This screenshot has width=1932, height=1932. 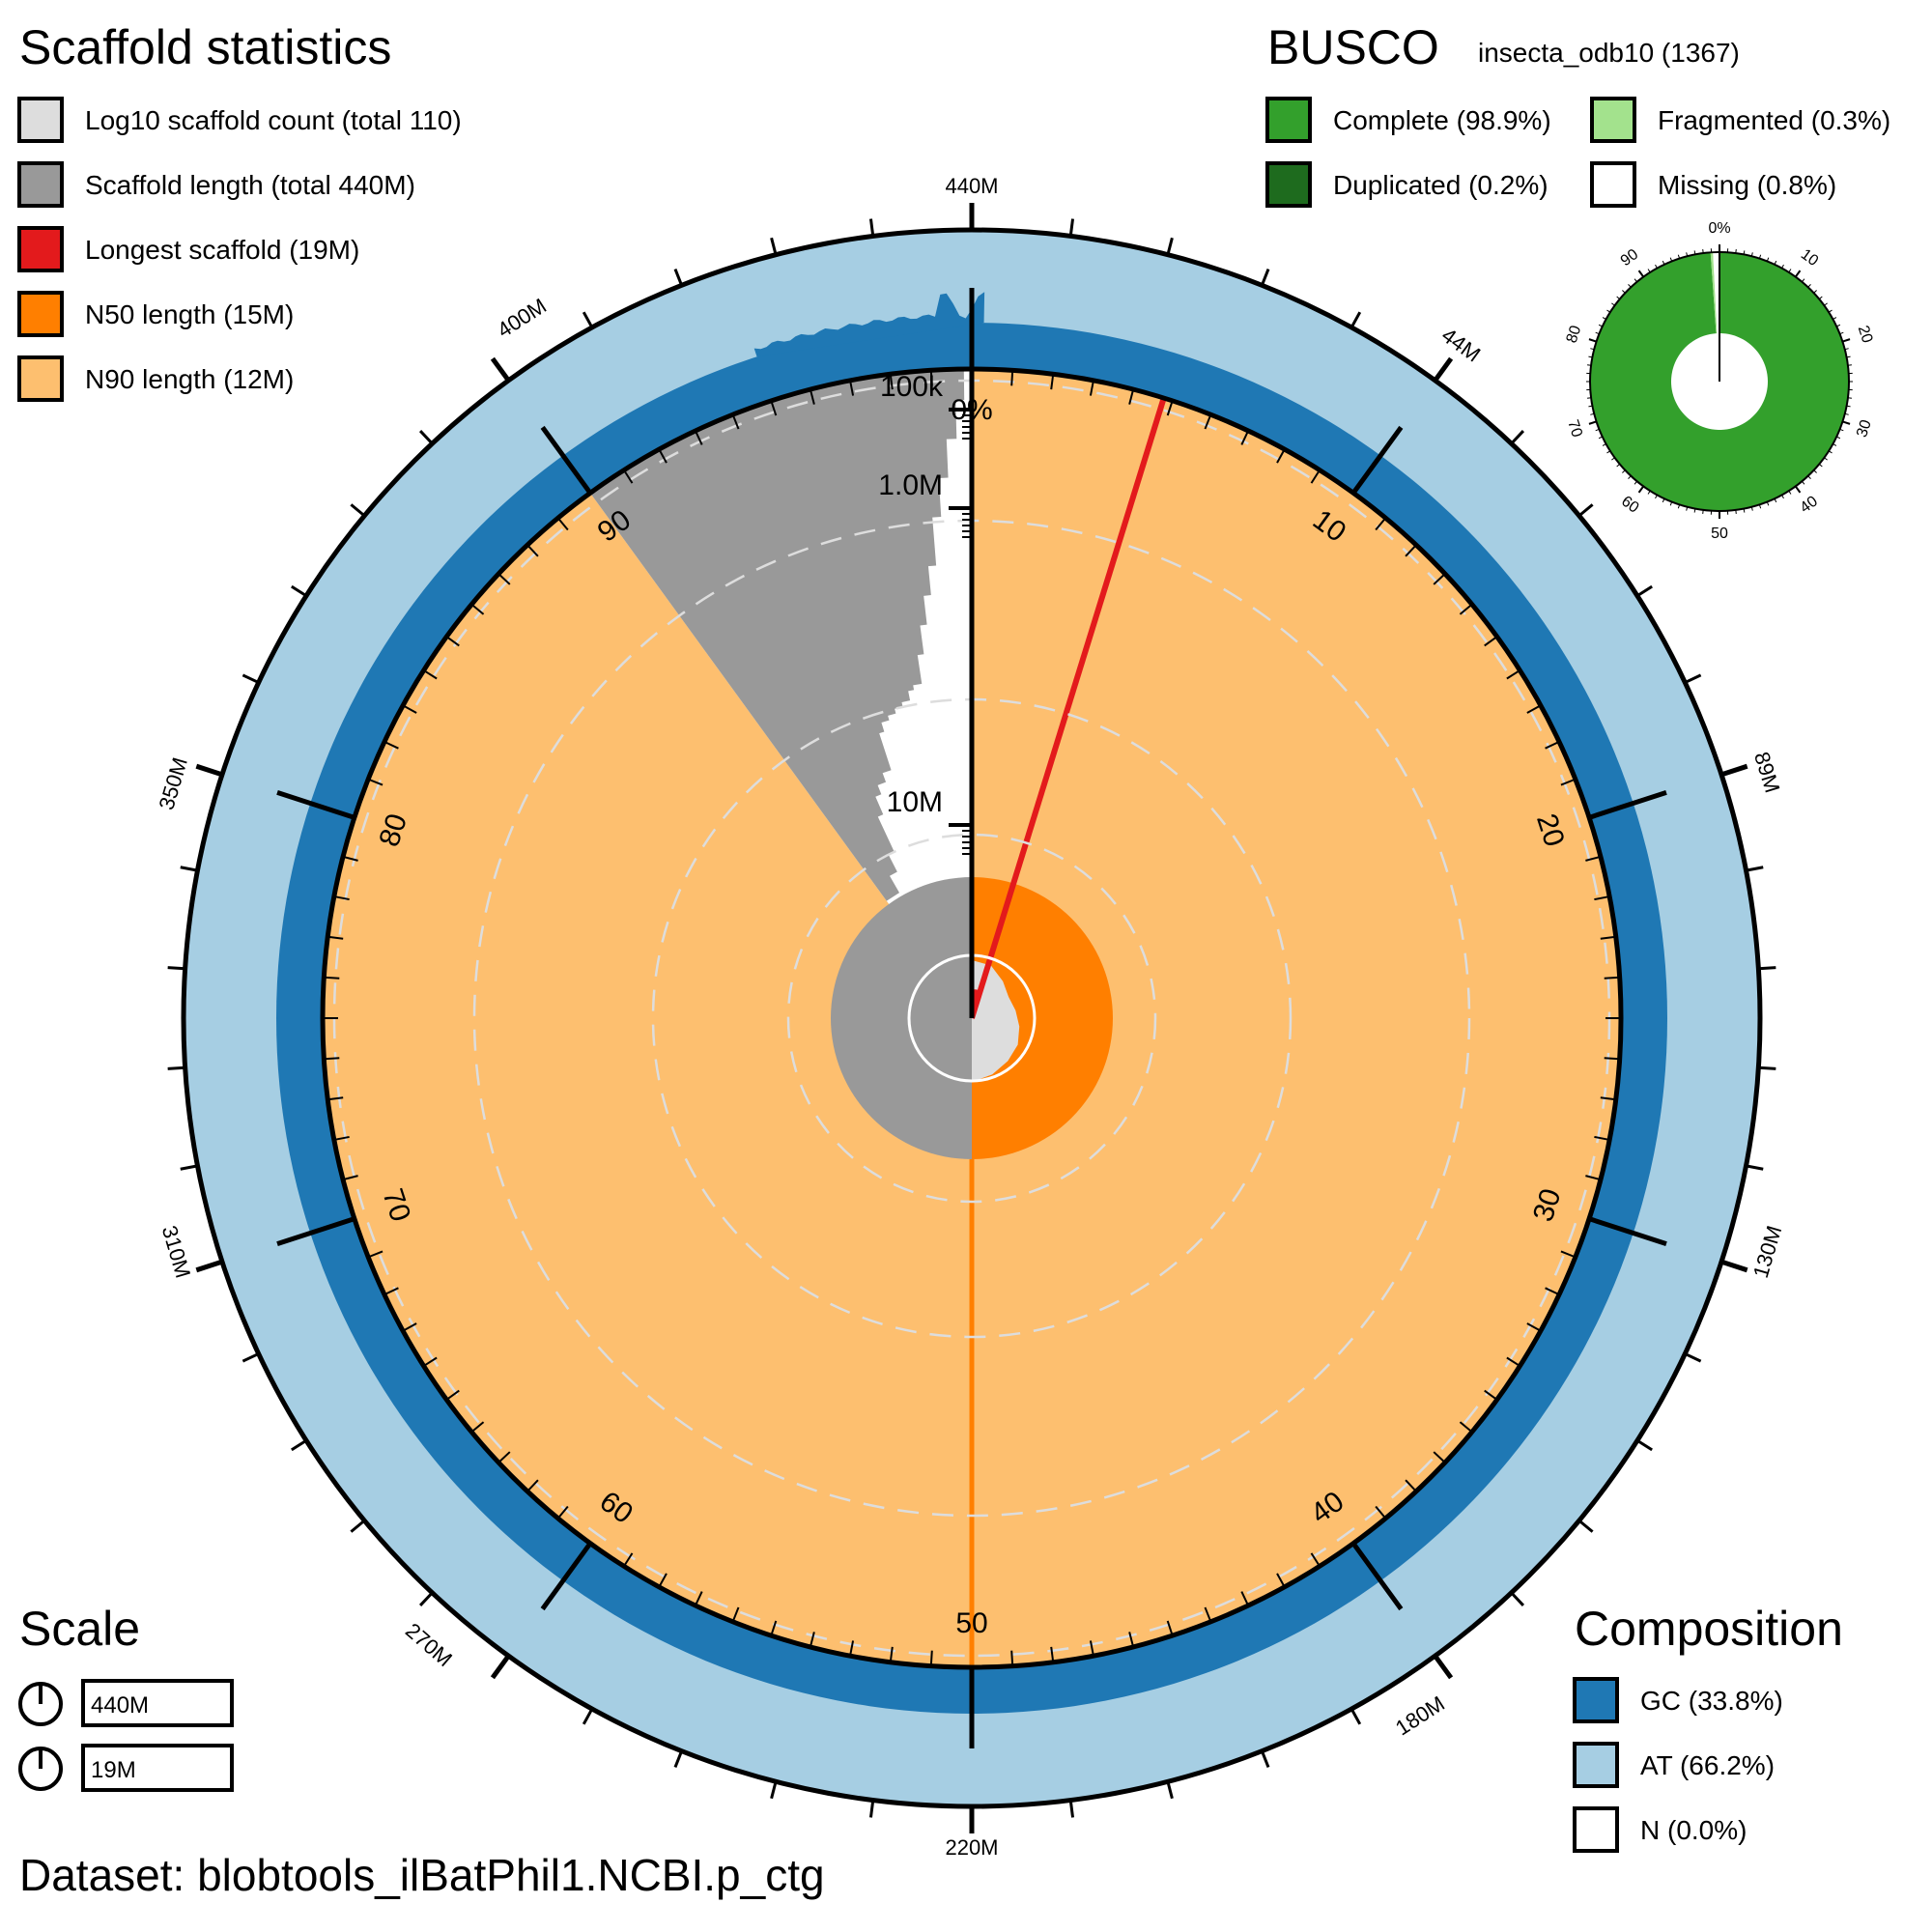 What do you see at coordinates (40, 184) in the screenshot?
I see `legend-scaffold-length-swatch` at bounding box center [40, 184].